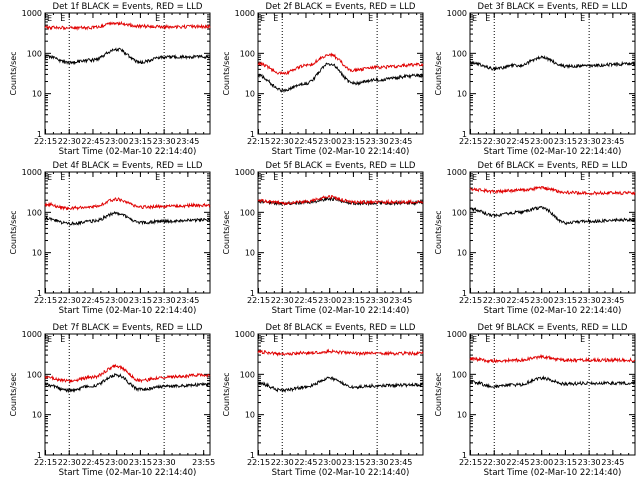  I want to click on panel-title: Det 7f BLACK = Events, RED = LLD, so click(128, 328).